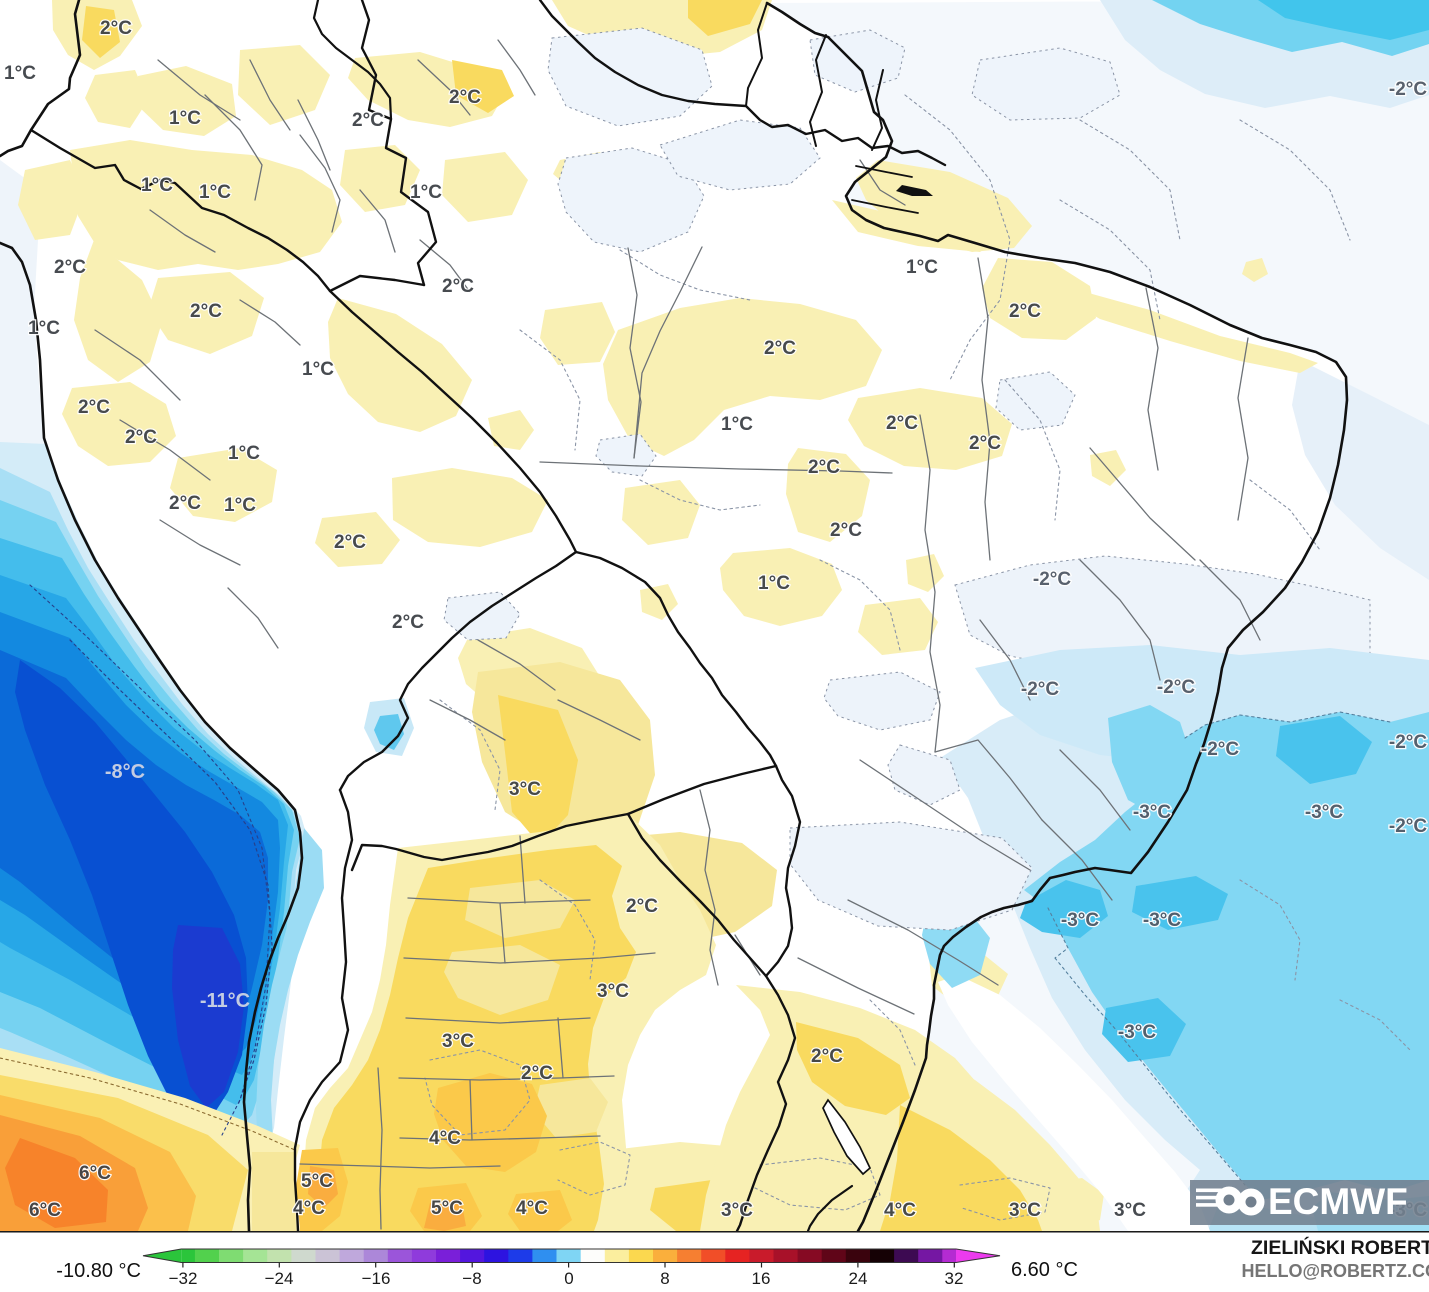  I want to click on svg-text: 24, so click(858, 1278).